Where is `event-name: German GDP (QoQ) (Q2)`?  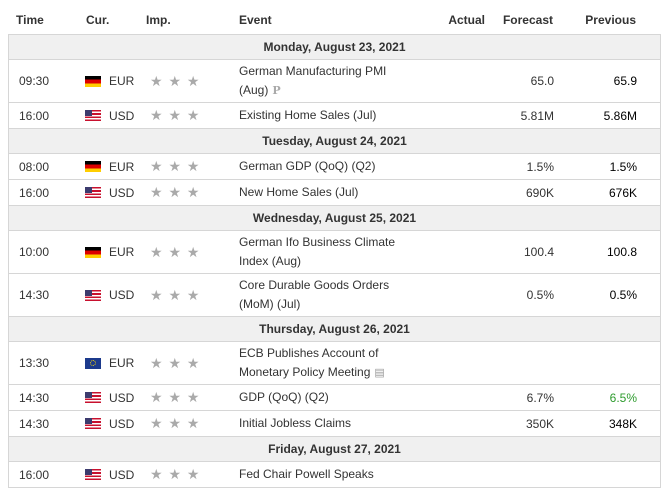 event-name: German GDP (QoQ) (Q2) is located at coordinates (329, 166).